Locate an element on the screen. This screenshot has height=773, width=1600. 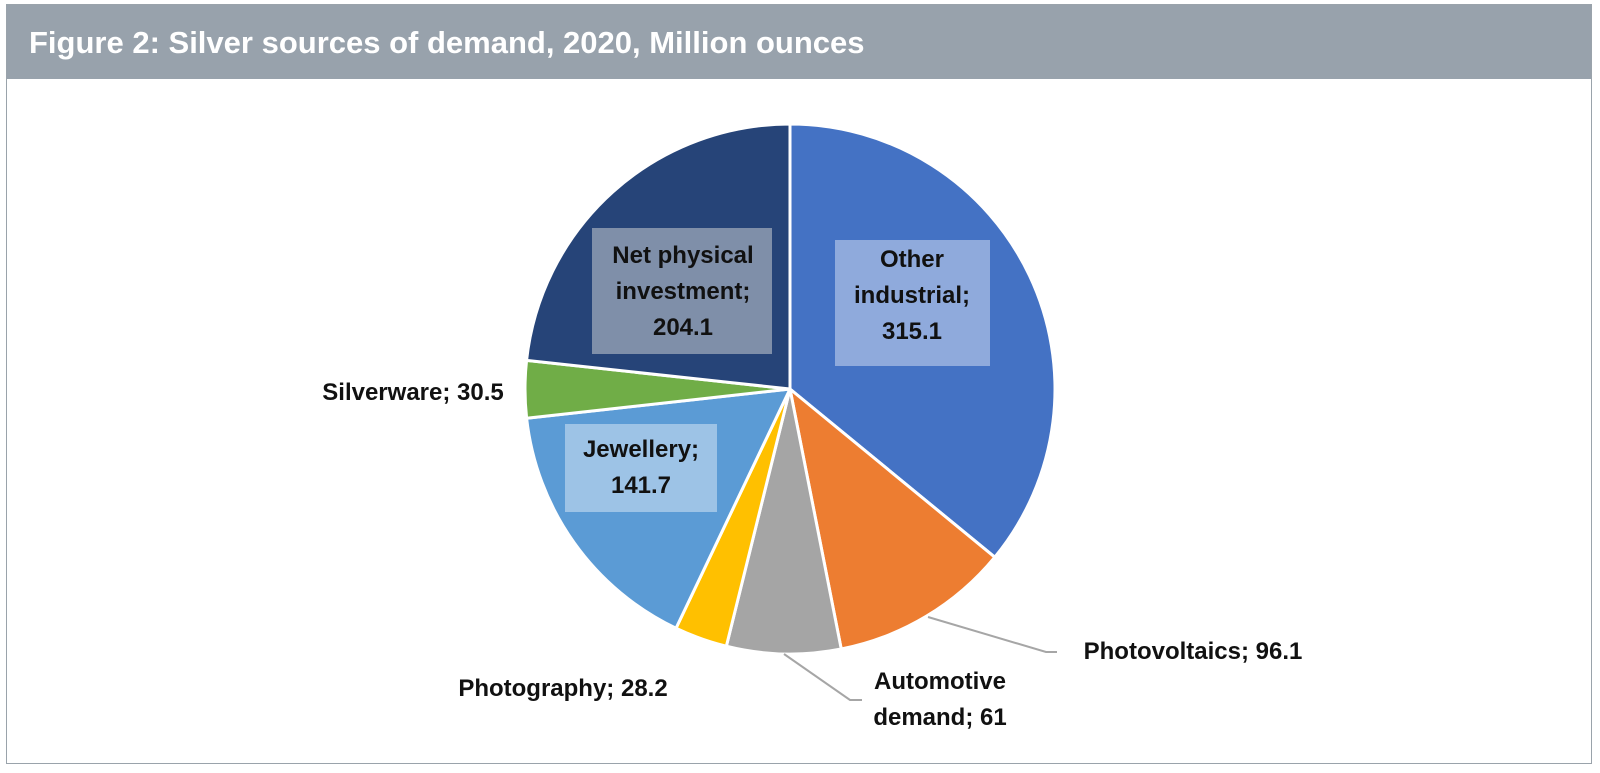
data-label-line: Automotive is located at coordinates (940, 681).